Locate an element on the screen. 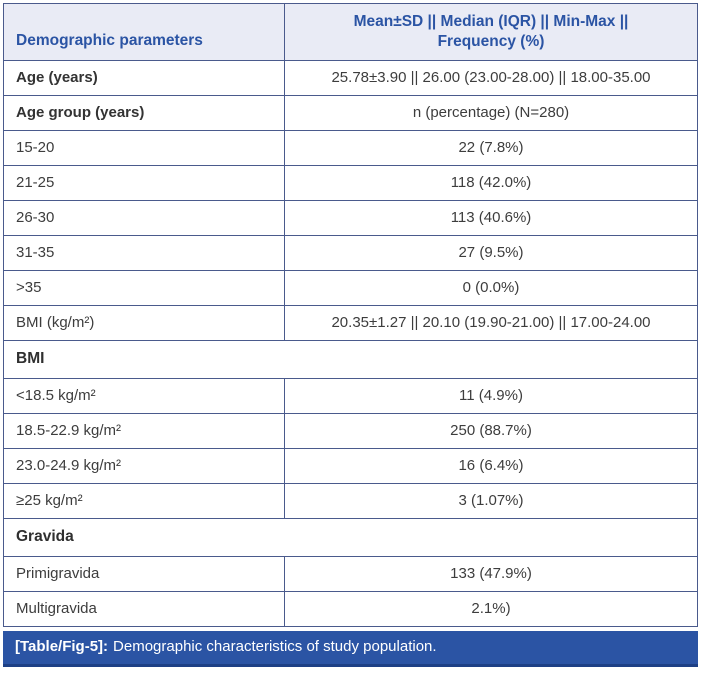 Image resolution: width=701 pixels, height=683 pixels. row-label: Age (years) is located at coordinates (144, 78).